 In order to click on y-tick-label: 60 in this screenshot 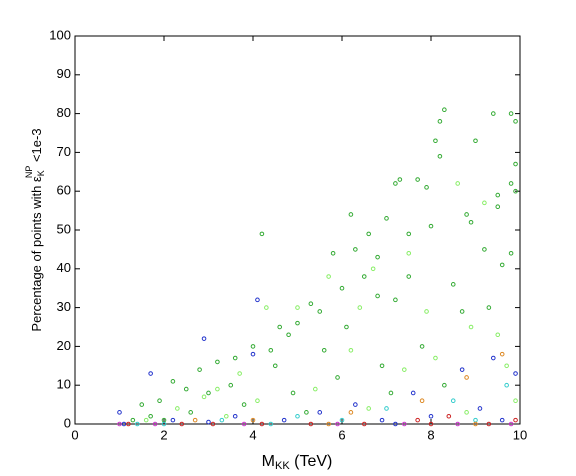, I will do `click(64, 190)`.